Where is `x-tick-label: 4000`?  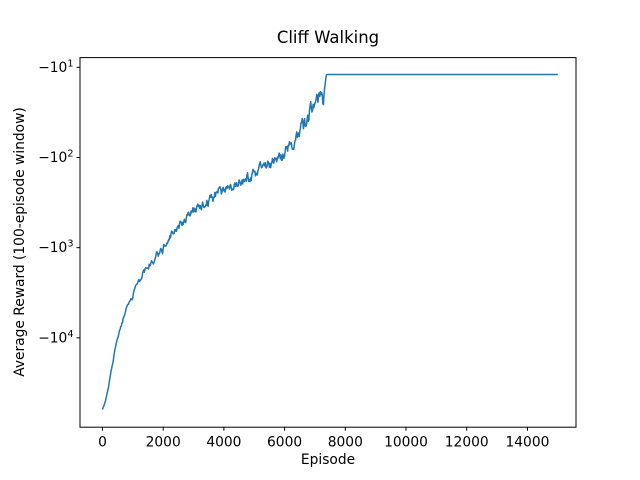 x-tick-label: 4000 is located at coordinates (223, 443).